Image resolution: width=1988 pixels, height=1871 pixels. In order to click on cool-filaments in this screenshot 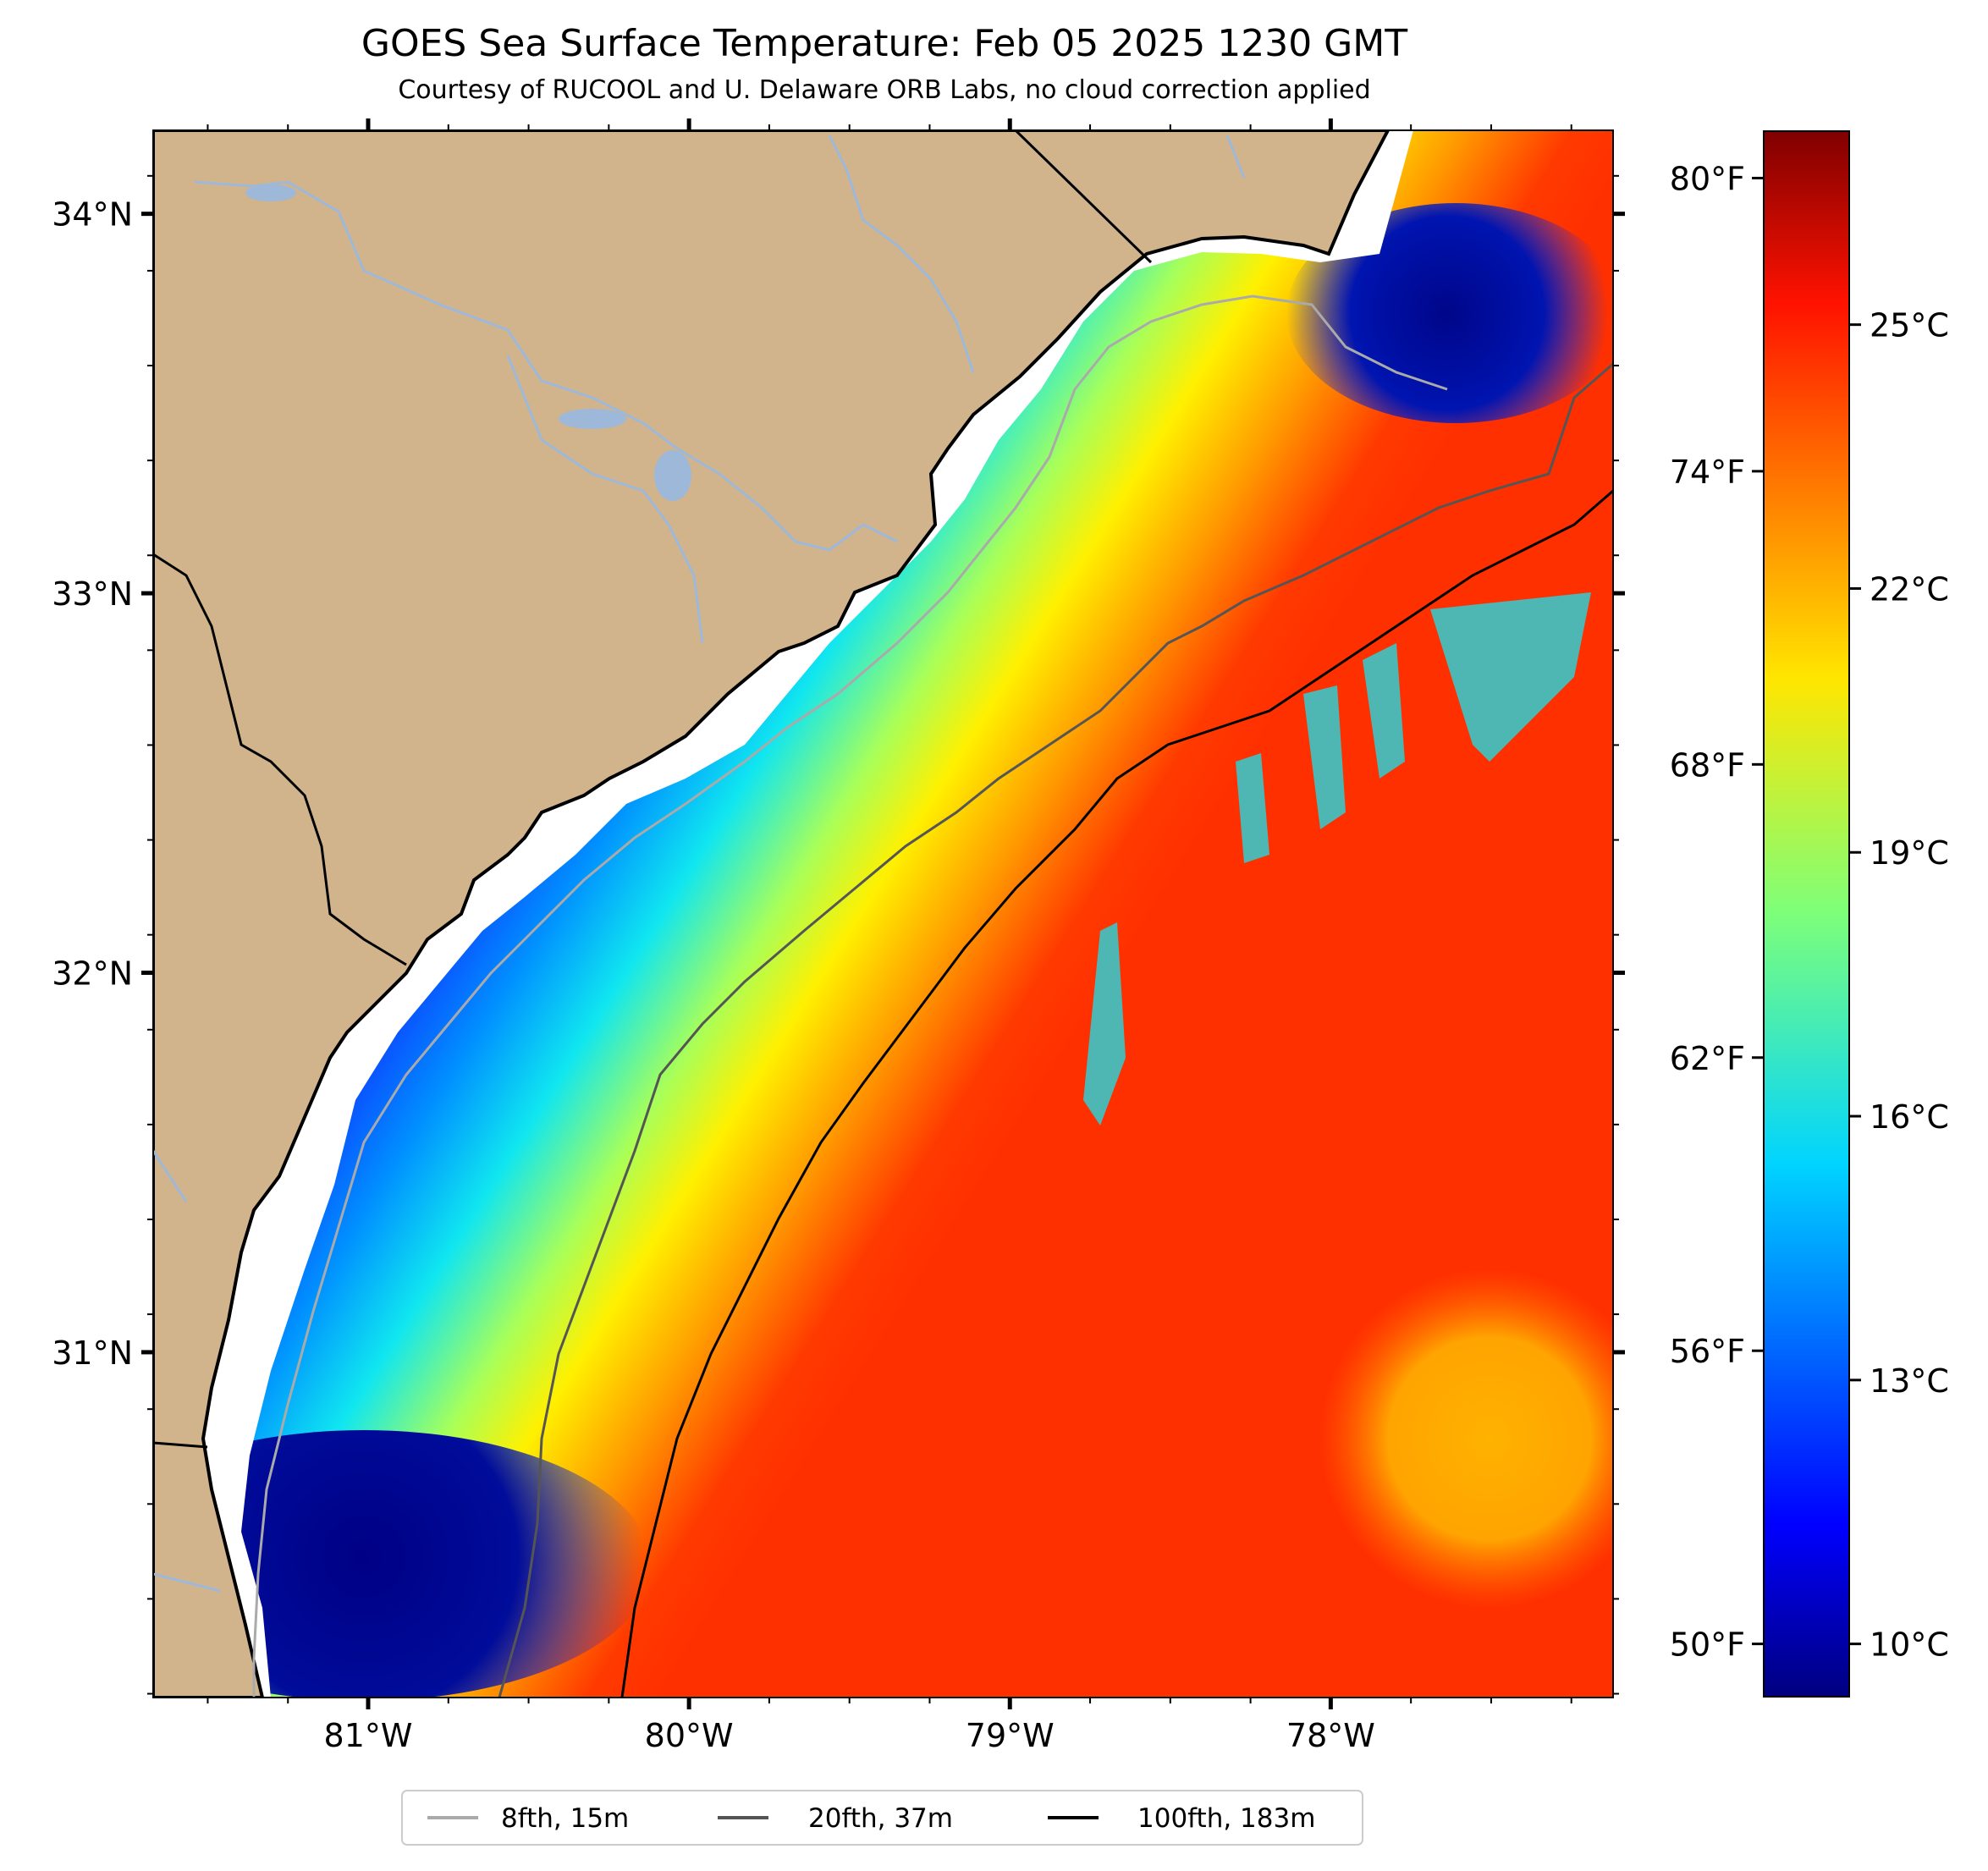, I will do `click(1337, 859)`.